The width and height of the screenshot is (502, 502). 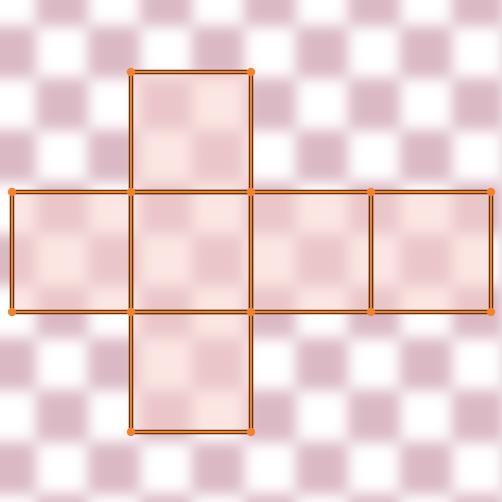 I want to click on face-right, so click(x=311, y=252).